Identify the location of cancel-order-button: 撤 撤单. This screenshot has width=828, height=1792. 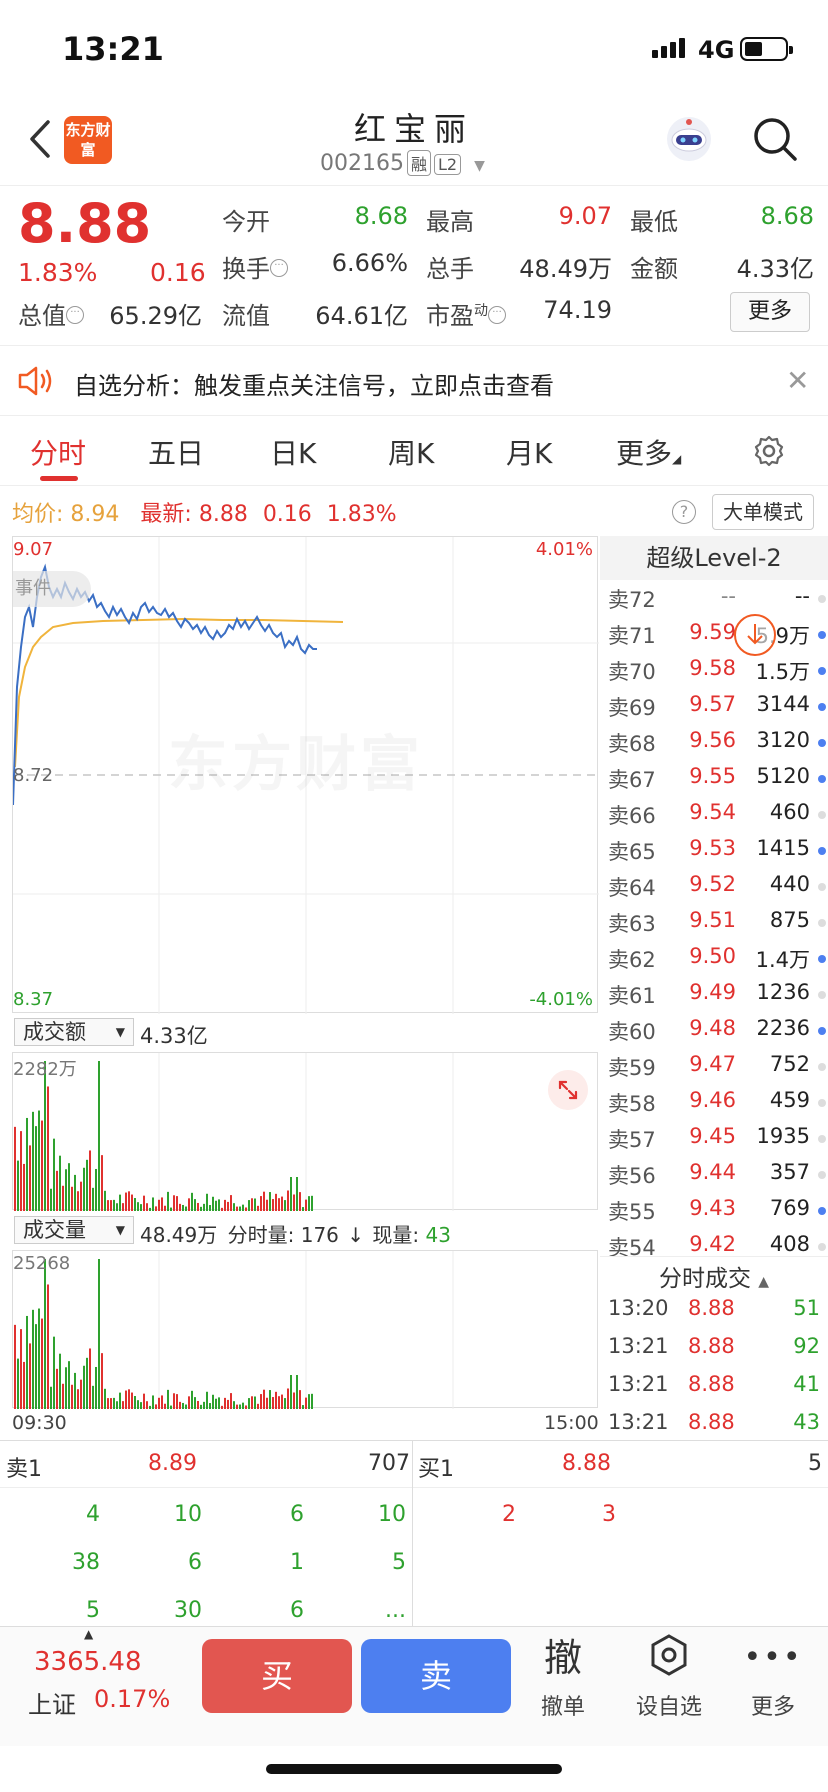
(563, 1677).